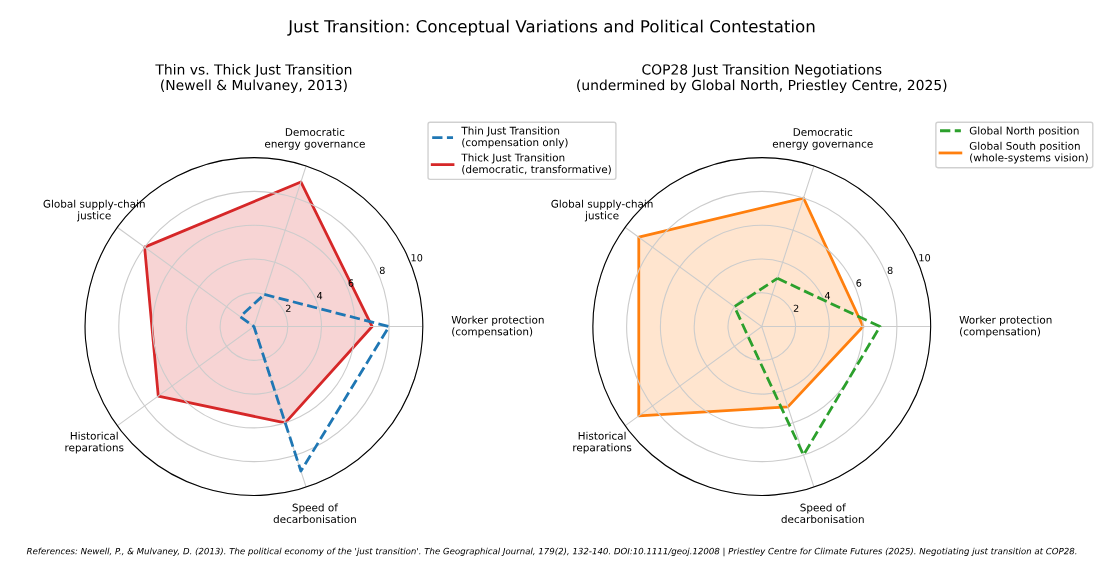 This screenshot has width=1104, height=563. What do you see at coordinates (536, 164) in the screenshot?
I see `legend-label: Thick Just Transition (democratic, transformative)` at bounding box center [536, 164].